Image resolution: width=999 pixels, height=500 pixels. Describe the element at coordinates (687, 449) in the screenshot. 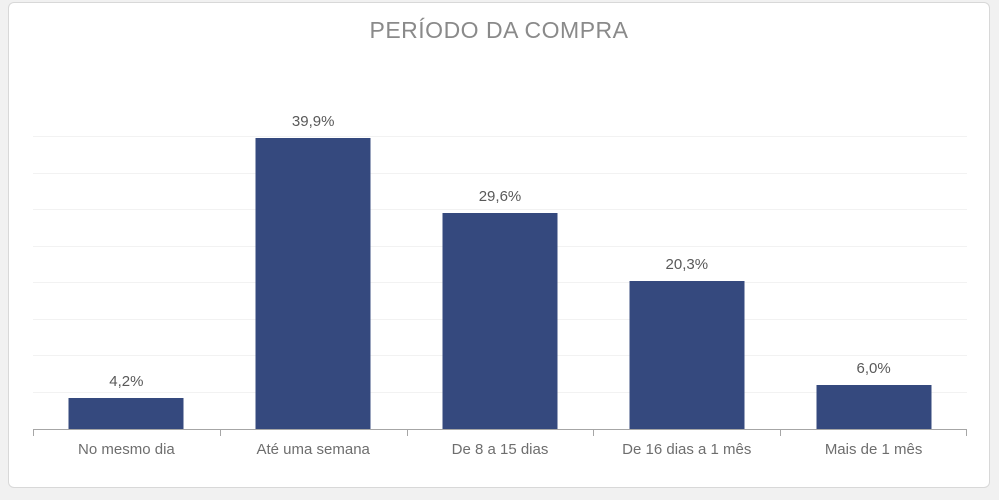

I see `category-label: De 16 dias a 1 mês` at that location.